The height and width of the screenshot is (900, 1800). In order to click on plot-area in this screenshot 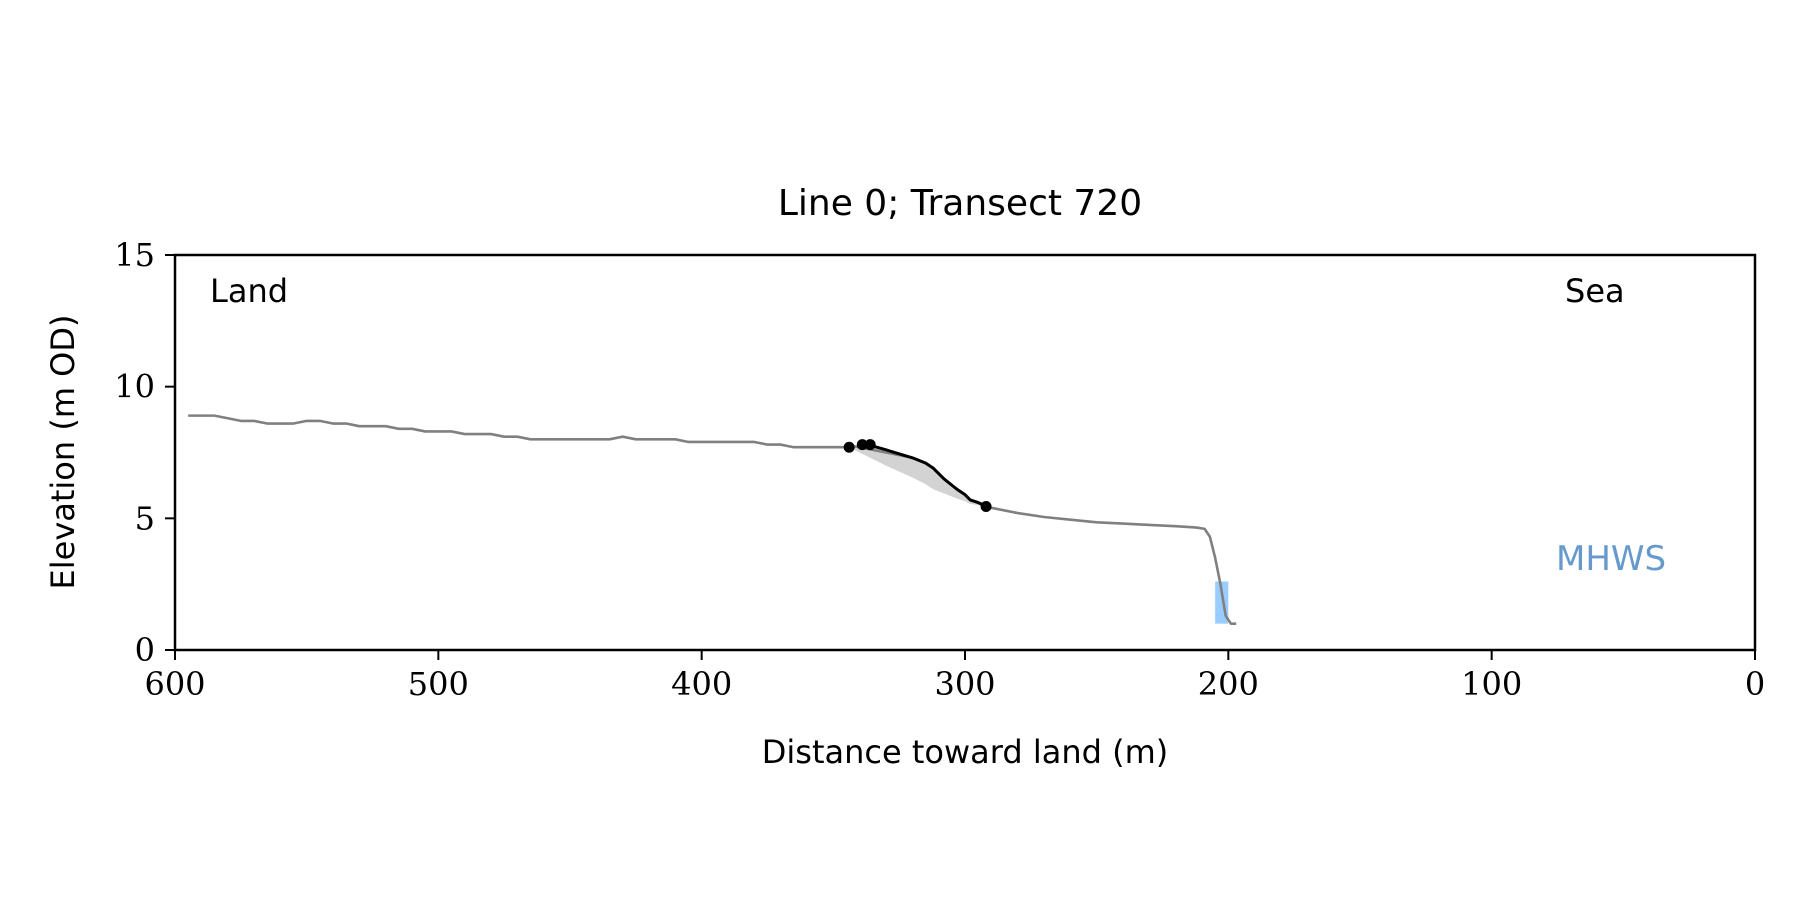, I will do `click(712, 519)`.